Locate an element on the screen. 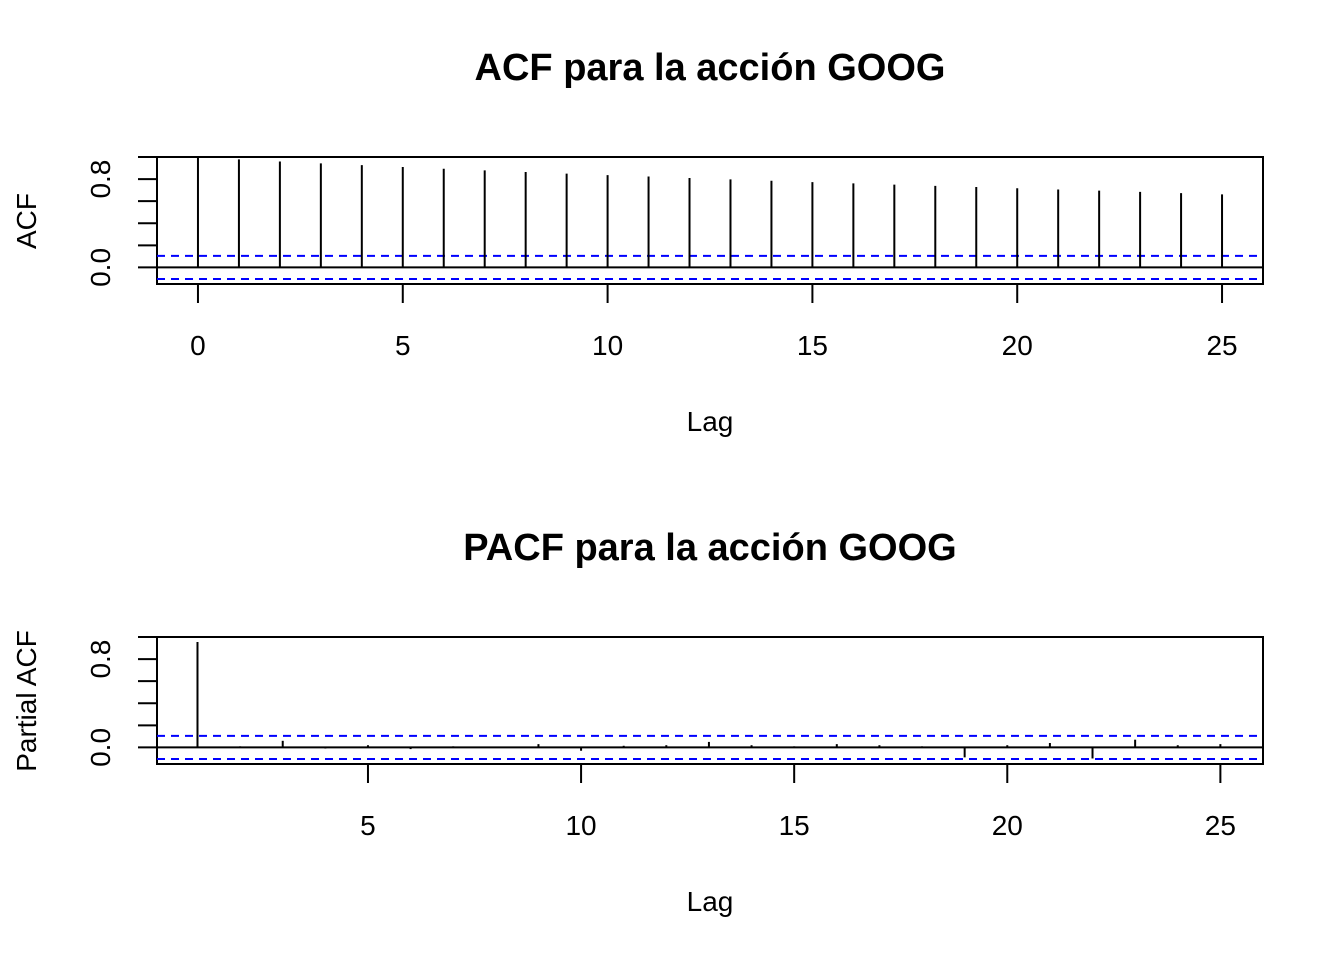 The image size is (1344, 960). pacf-title: PACF para la acción GOOG is located at coordinates (709, 548).